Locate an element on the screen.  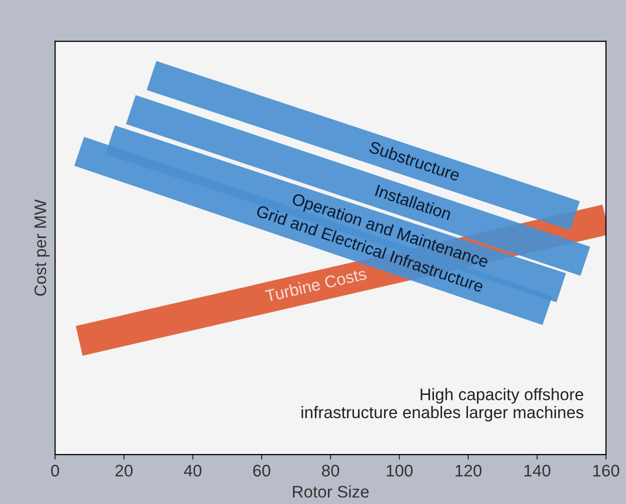
x-tick-label: 0 is located at coordinates (55, 470).